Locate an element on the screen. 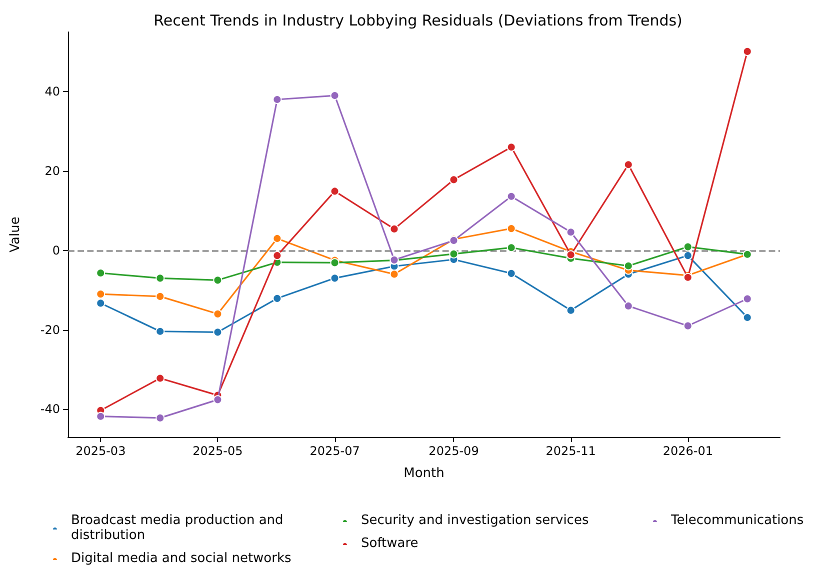 The width and height of the screenshot is (836, 576). legend-label: Telecommunications is located at coordinates (737, 520).